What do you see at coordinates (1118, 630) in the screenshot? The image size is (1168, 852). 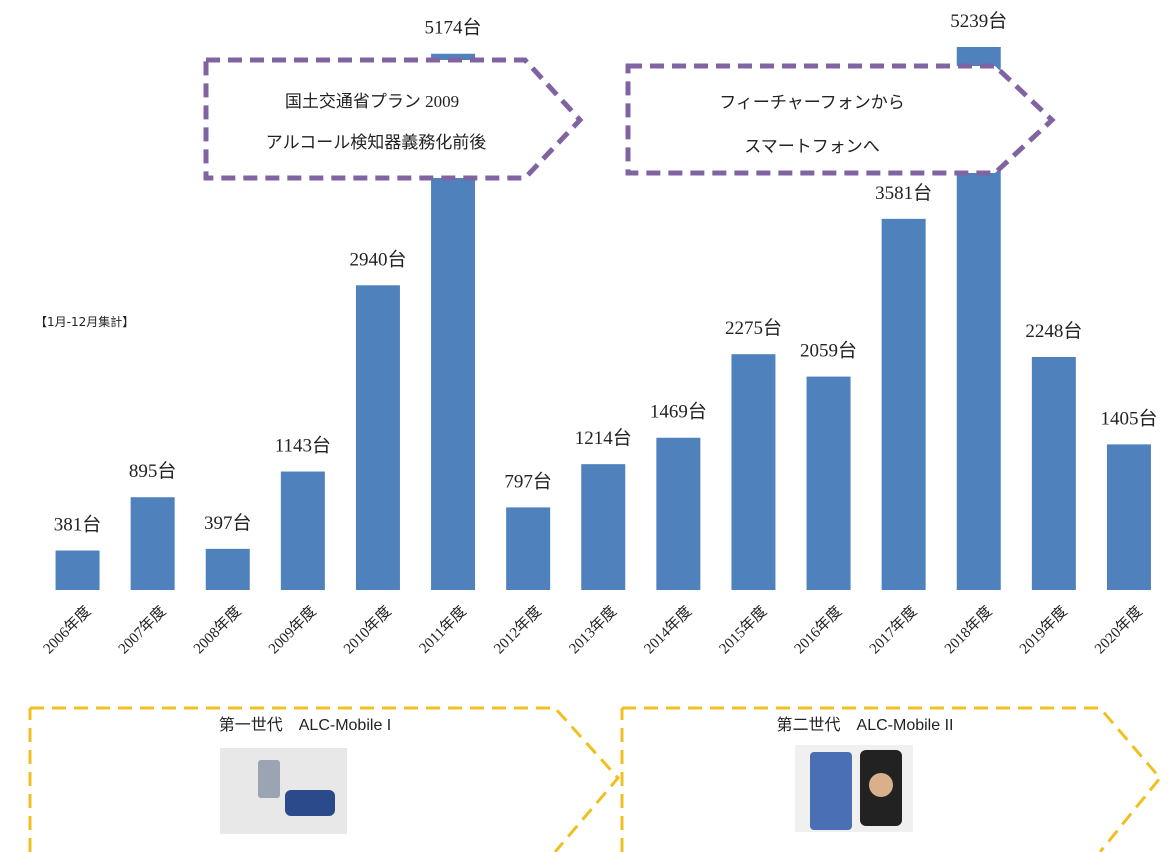 I see `x-tick-label: 2020年度` at bounding box center [1118, 630].